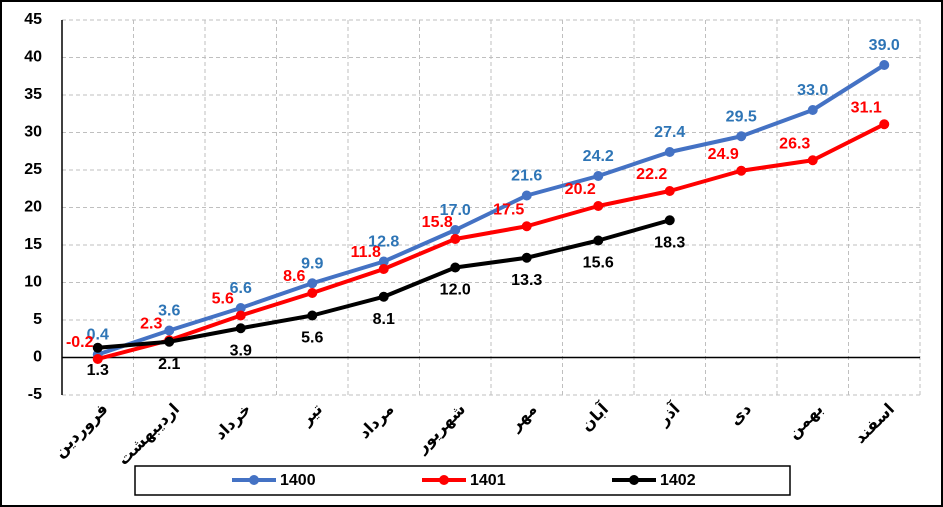 The width and height of the screenshot is (943, 507). I want to click on data-label: 27.4, so click(669, 132).